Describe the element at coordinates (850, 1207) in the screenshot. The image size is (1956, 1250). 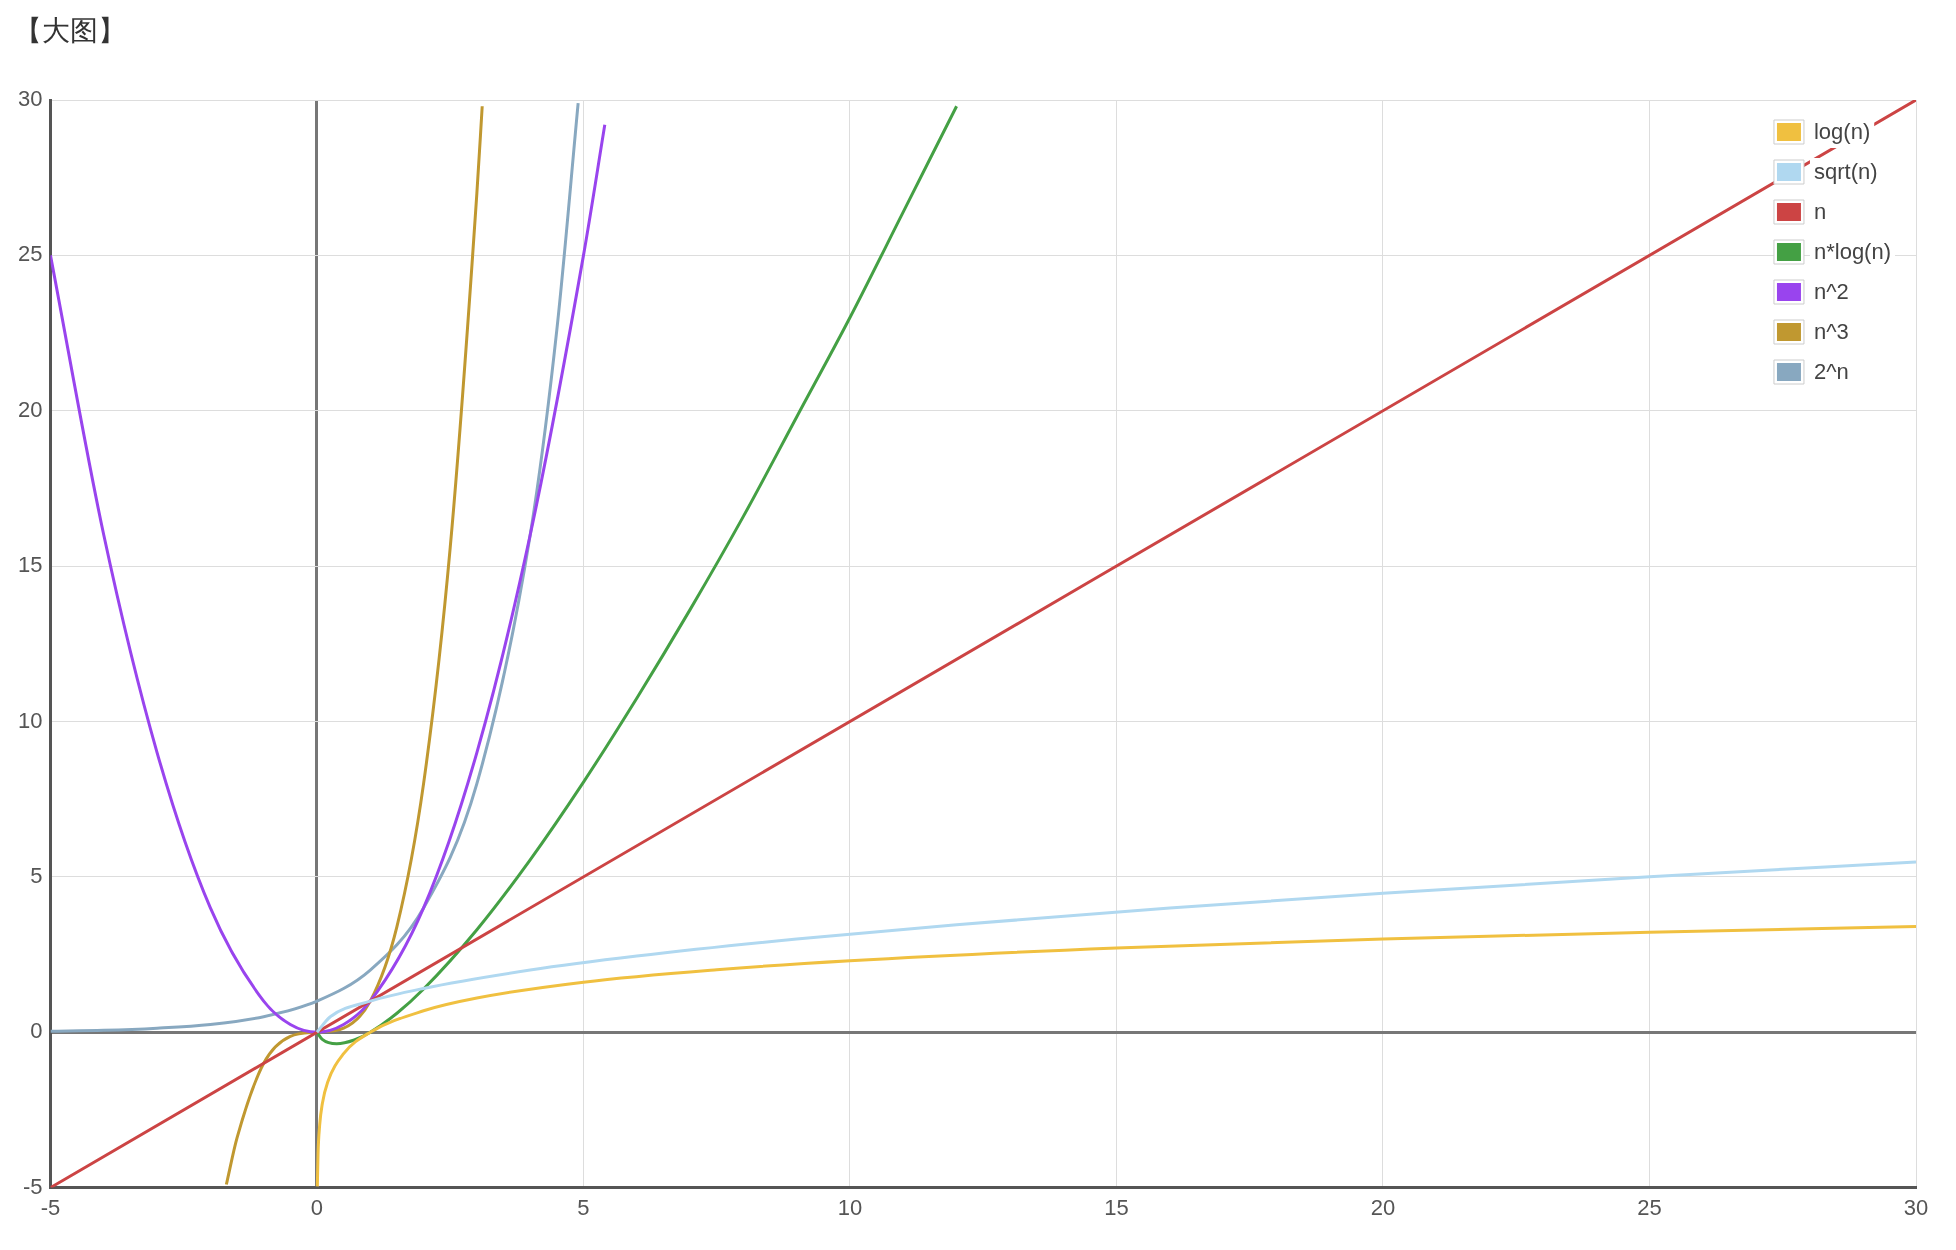
I see `x-tick-label: 10` at that location.